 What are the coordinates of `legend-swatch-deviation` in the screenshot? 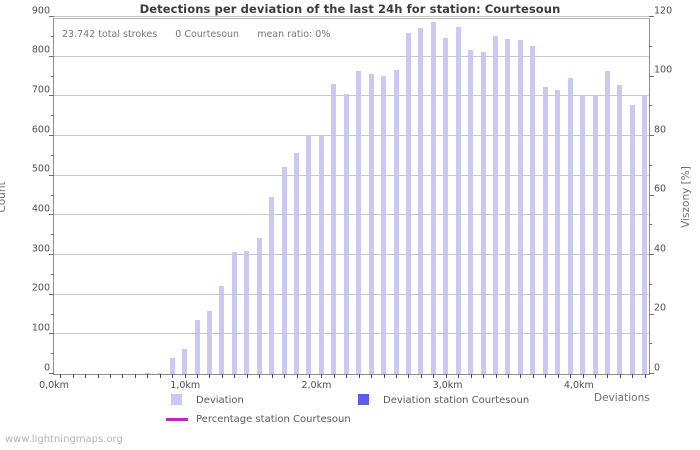 It's located at (176, 399).